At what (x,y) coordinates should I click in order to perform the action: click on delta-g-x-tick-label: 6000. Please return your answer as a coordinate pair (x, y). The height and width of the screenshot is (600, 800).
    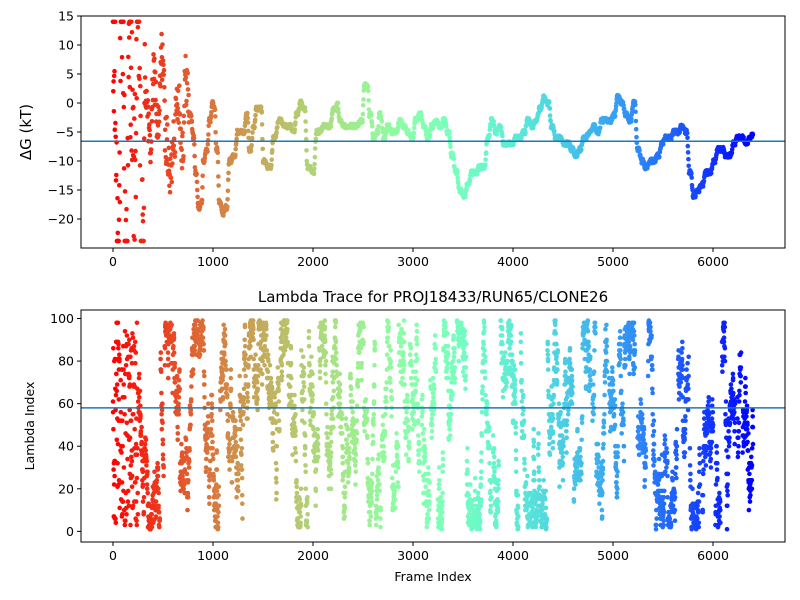
    Looking at the image, I should click on (713, 261).